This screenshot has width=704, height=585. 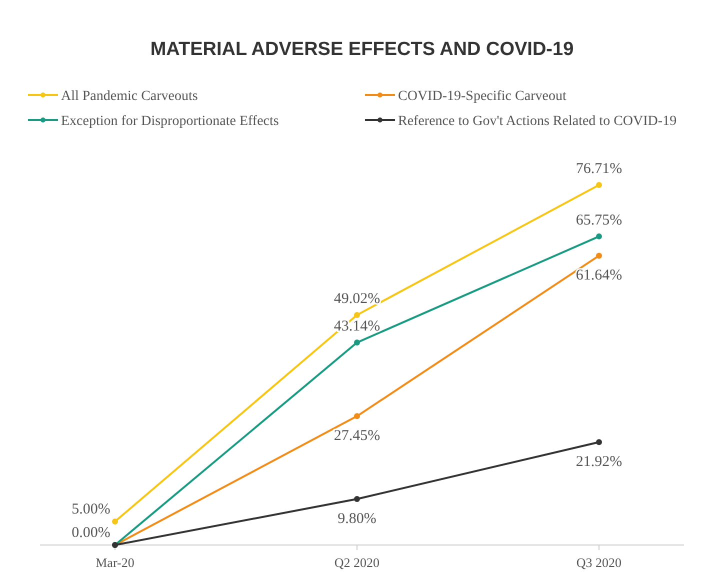 I want to click on legend-label: Exception for Disproportionate Effects, so click(x=170, y=121).